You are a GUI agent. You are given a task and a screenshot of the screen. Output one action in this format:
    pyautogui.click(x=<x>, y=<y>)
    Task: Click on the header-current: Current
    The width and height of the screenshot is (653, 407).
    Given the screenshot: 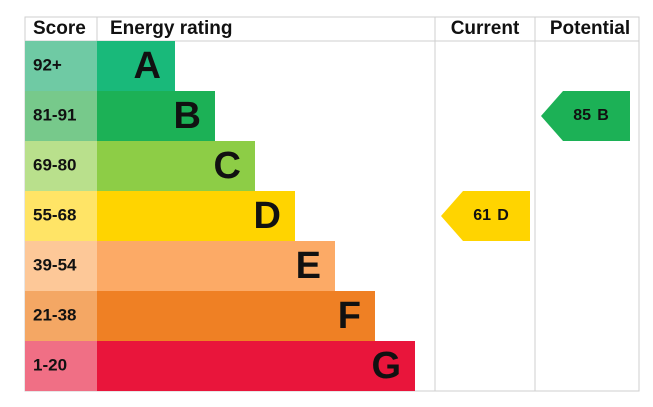 What is the action you would take?
    pyautogui.click(x=485, y=28)
    